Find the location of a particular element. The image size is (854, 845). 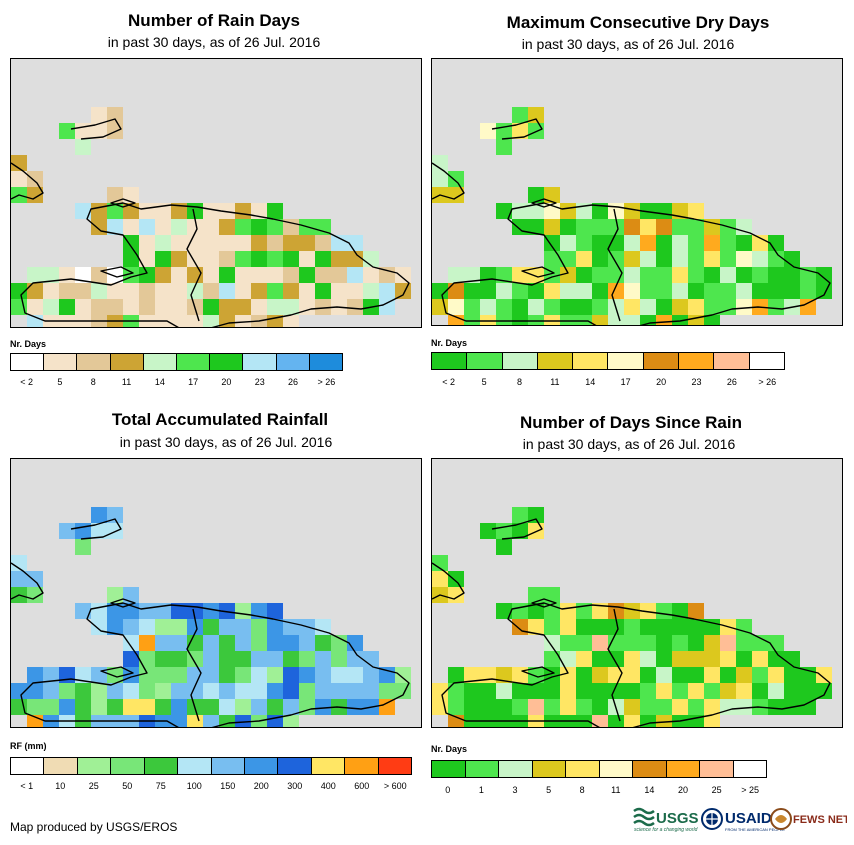

coastline-shape is located at coordinates (117, 672).